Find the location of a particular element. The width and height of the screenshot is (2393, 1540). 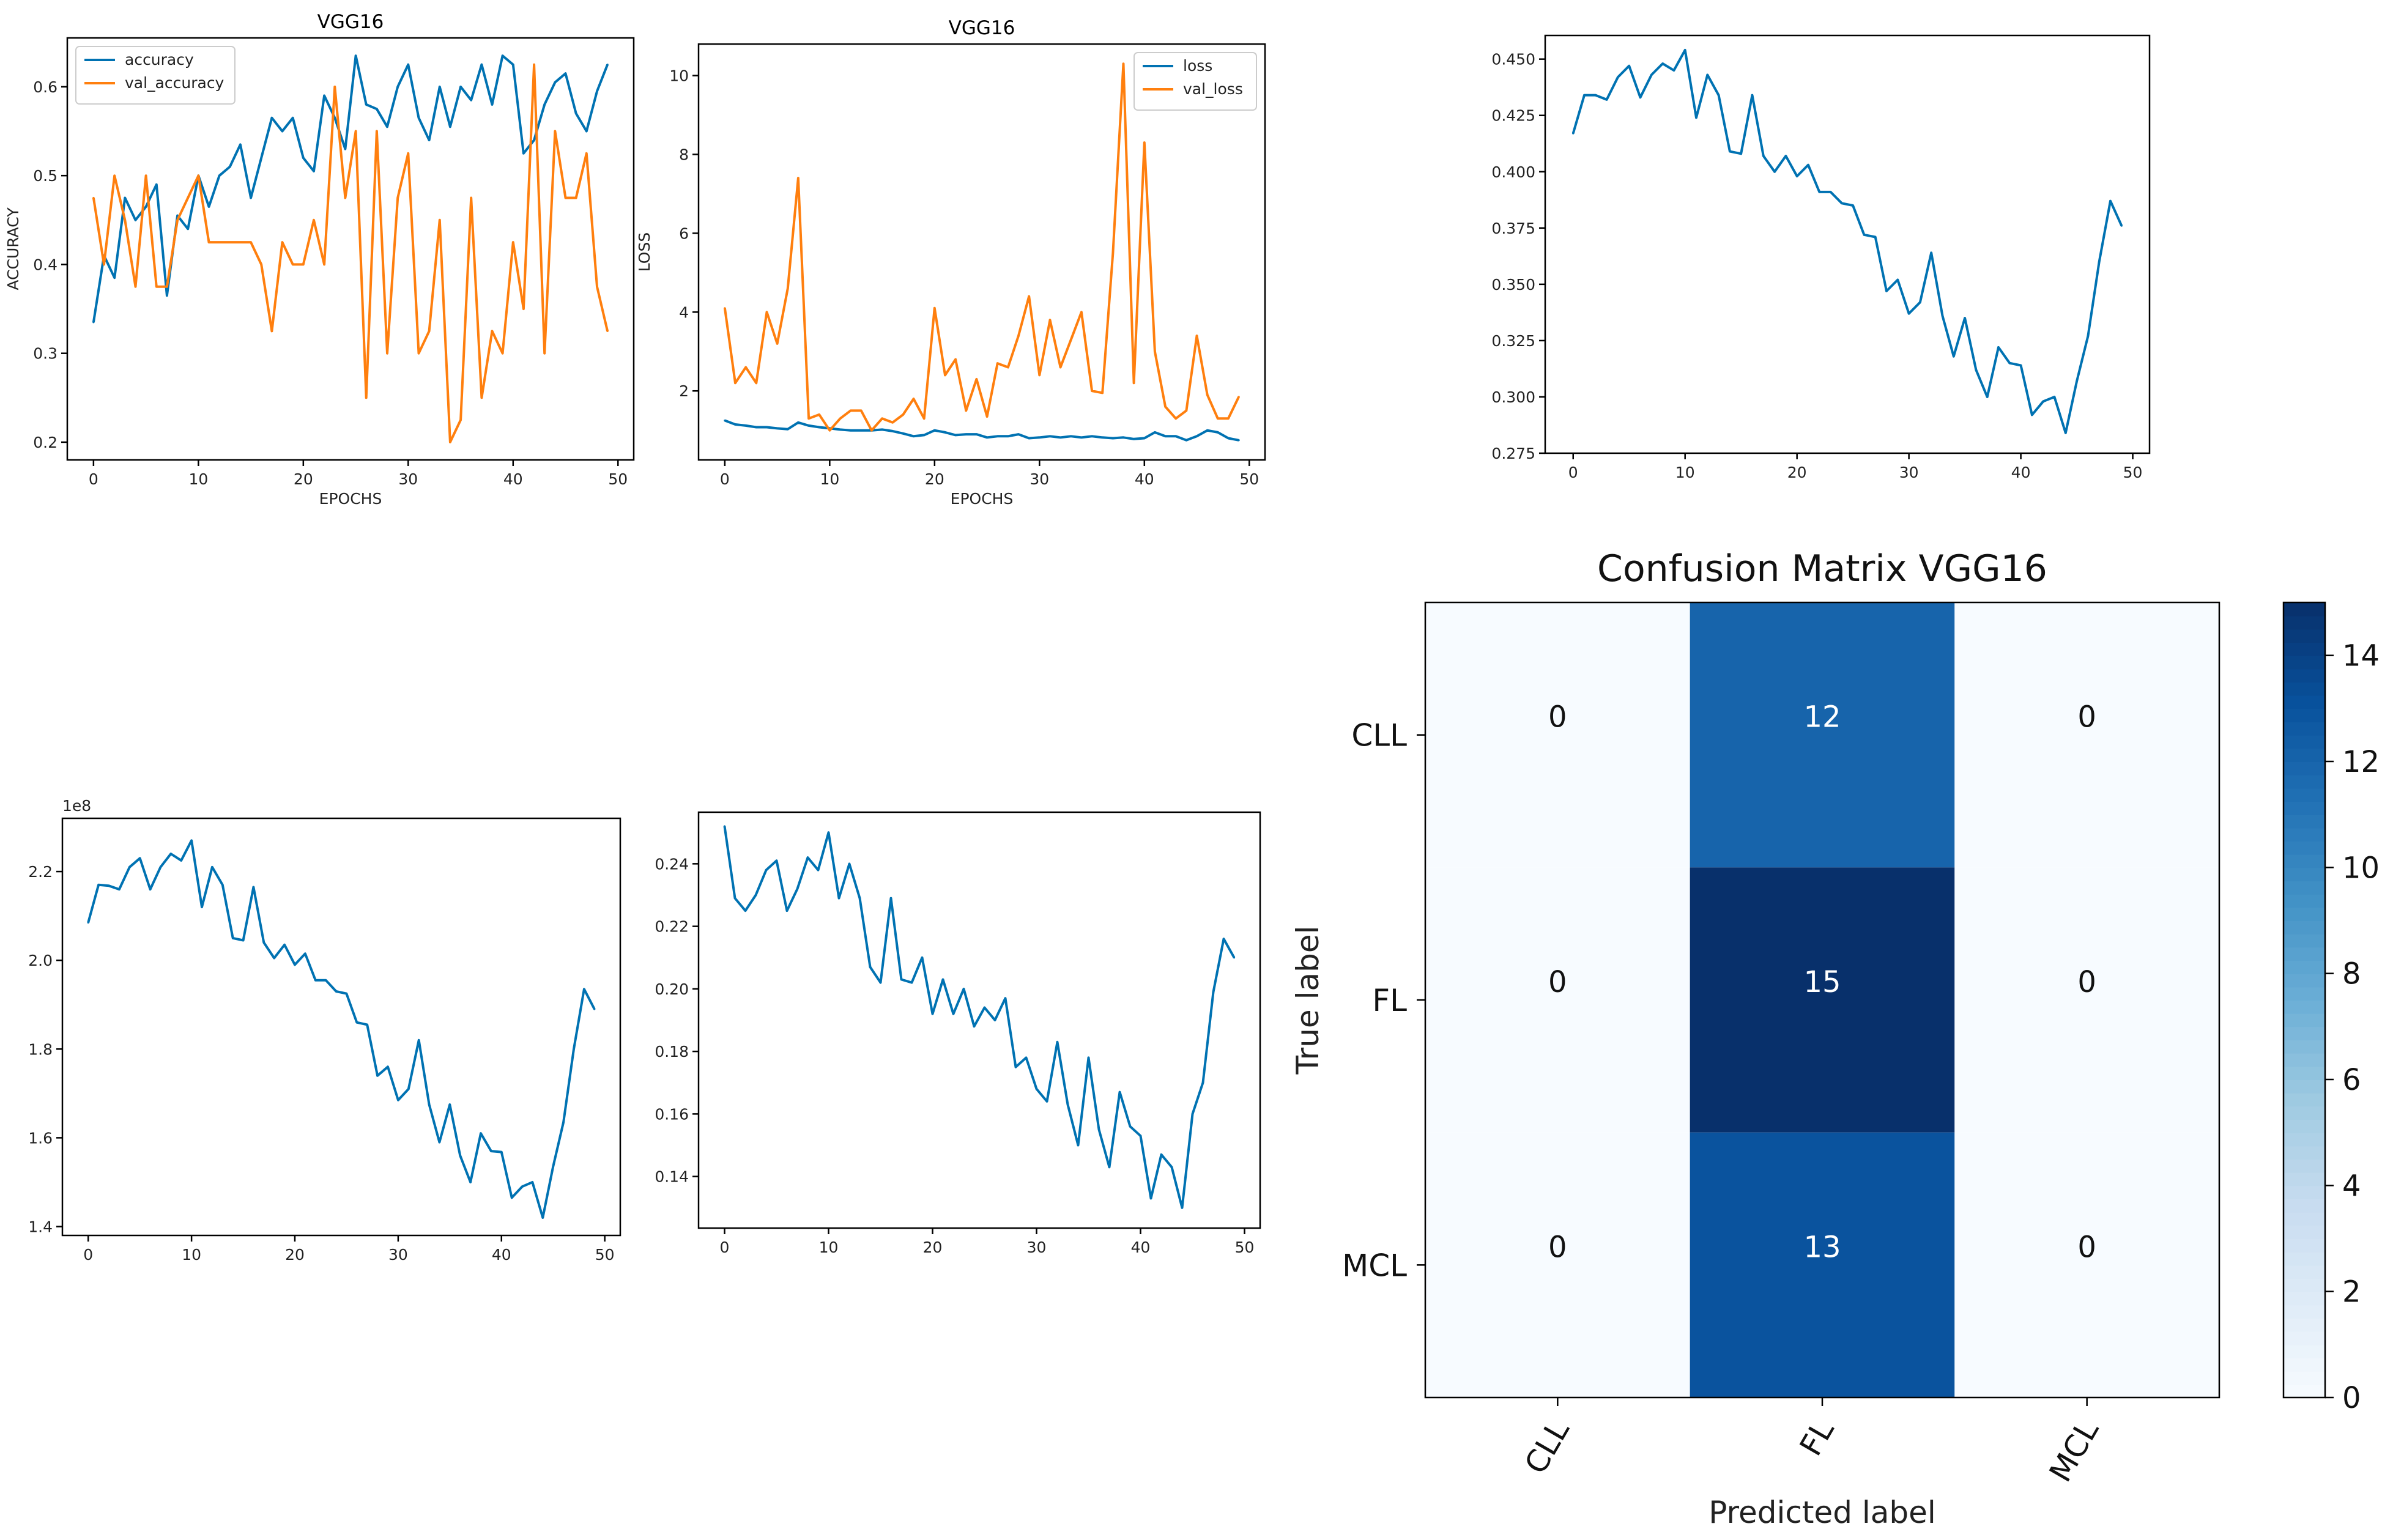

colorbar-tick-label: 4 is located at coordinates (2351, 1186).